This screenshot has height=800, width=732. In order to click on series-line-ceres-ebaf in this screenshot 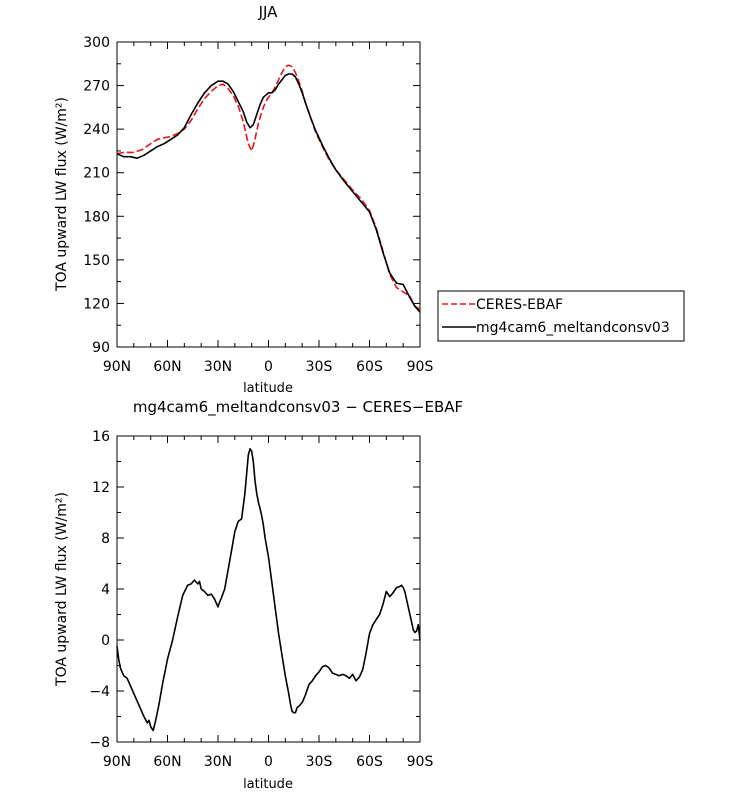, I will do `click(268, 187)`.